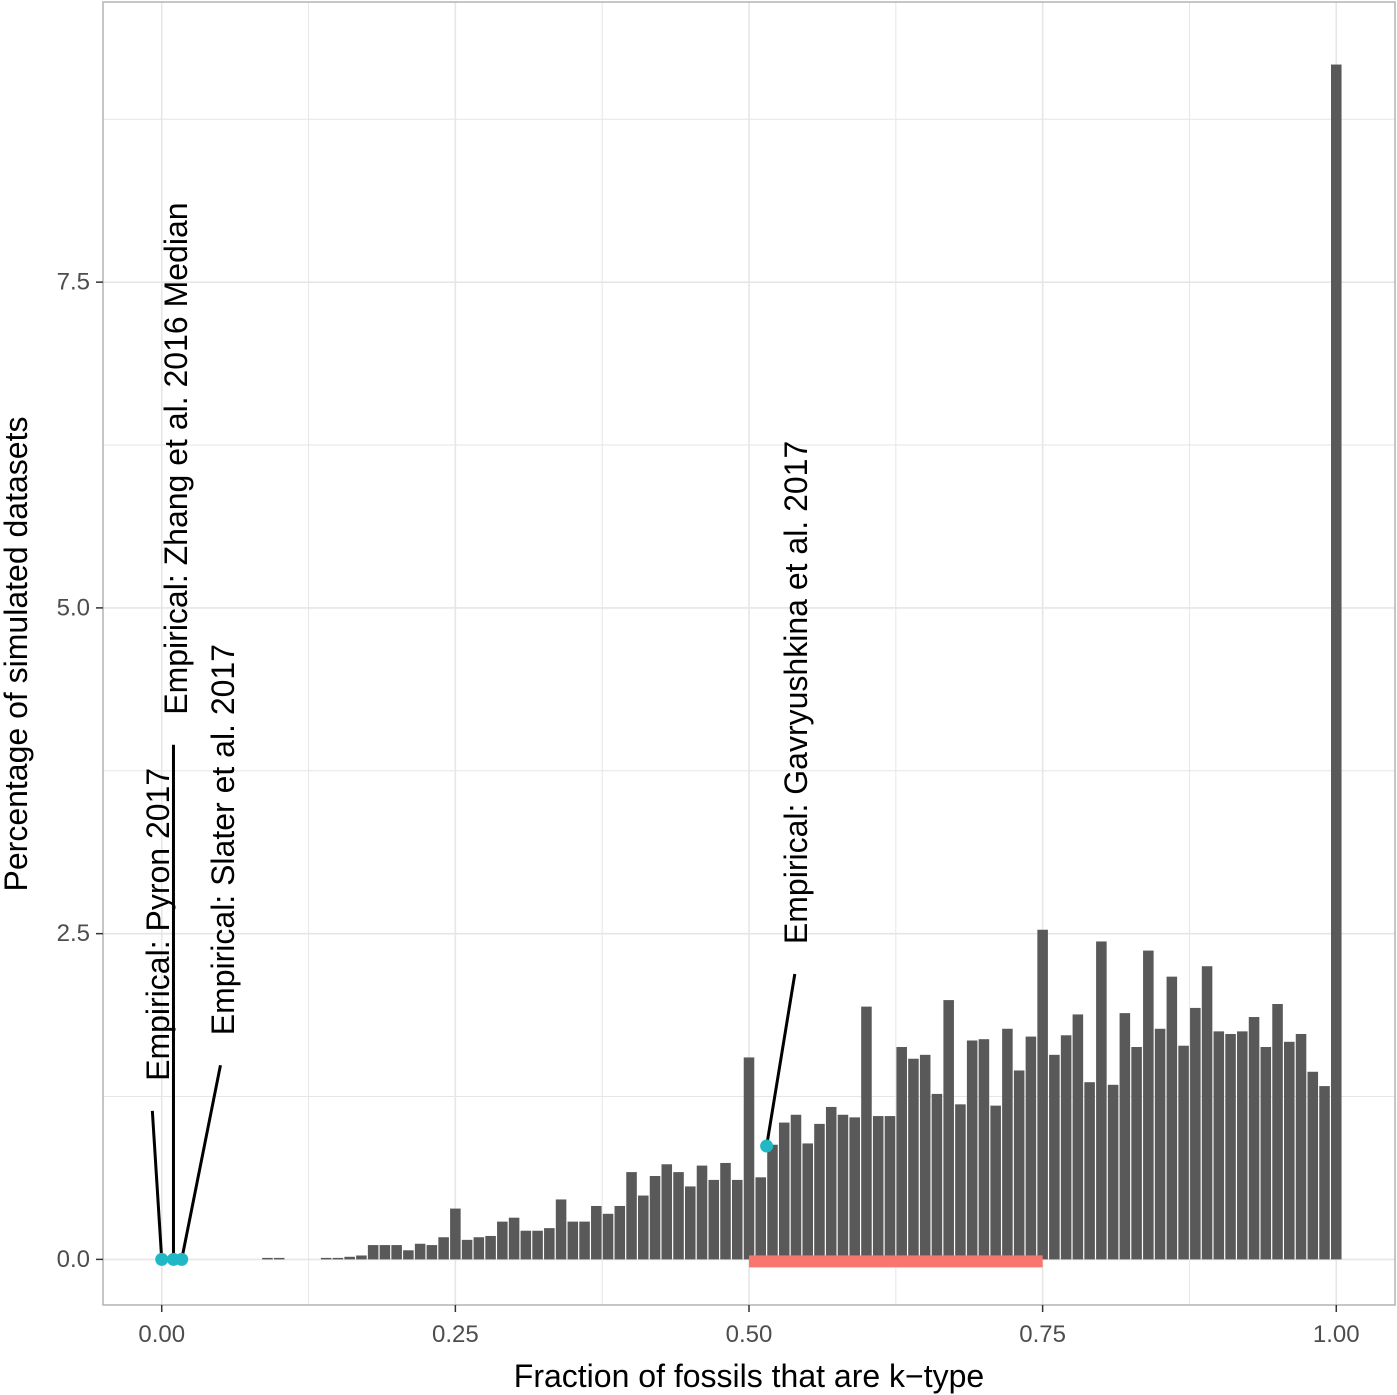 The width and height of the screenshot is (1397, 1395). I want to click on x-axis-ticks: 0.00 0.25 0.50 0.75 1.00, so click(749, 1326).